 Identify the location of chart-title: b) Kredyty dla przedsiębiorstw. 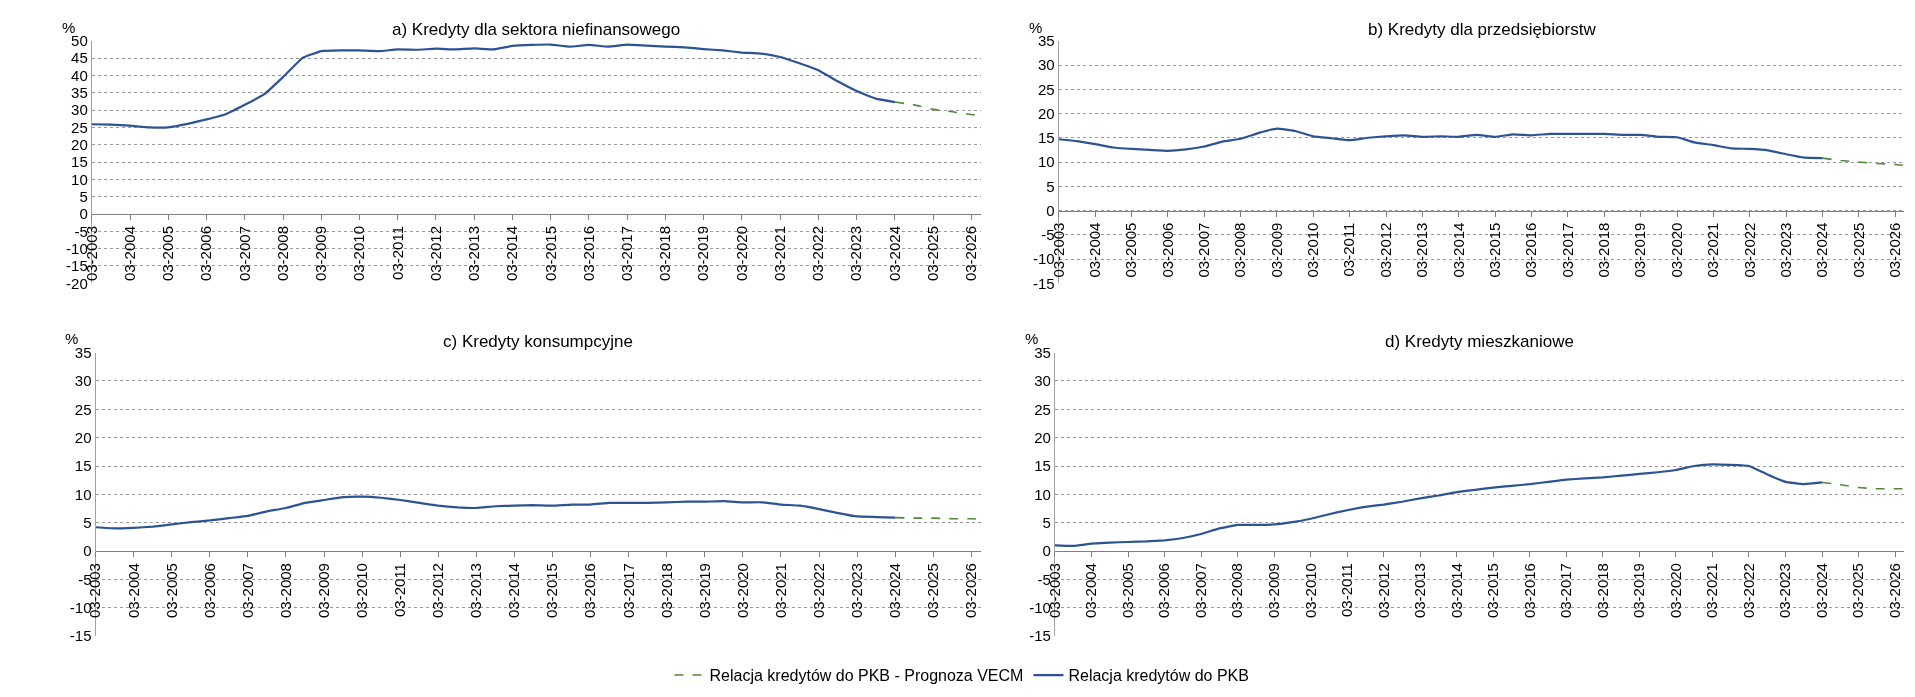
(1482, 29).